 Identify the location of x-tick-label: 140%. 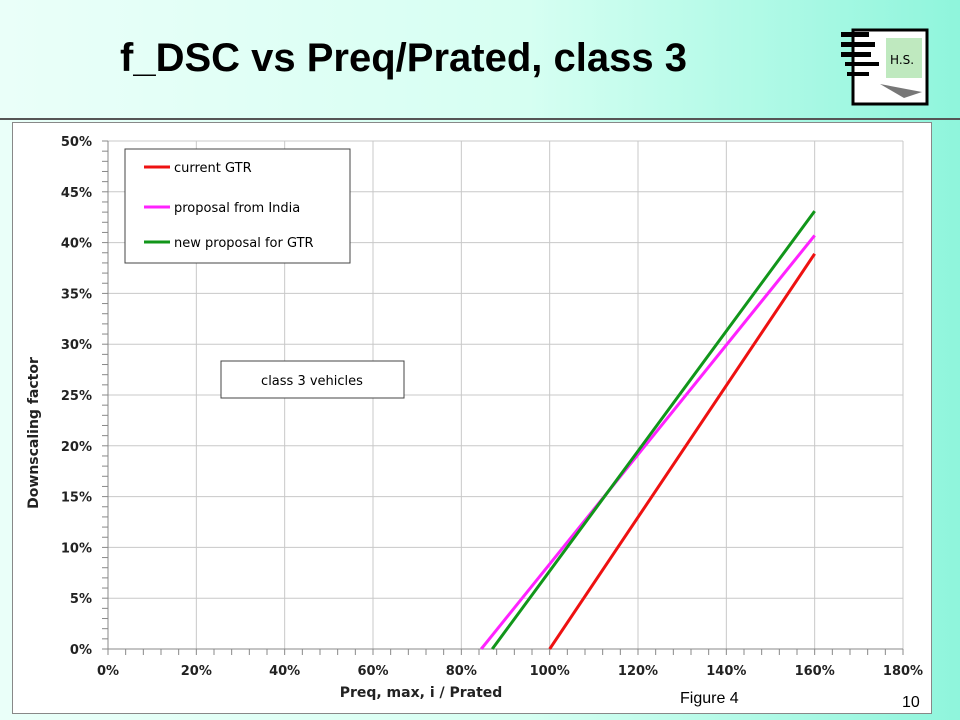
(726, 671).